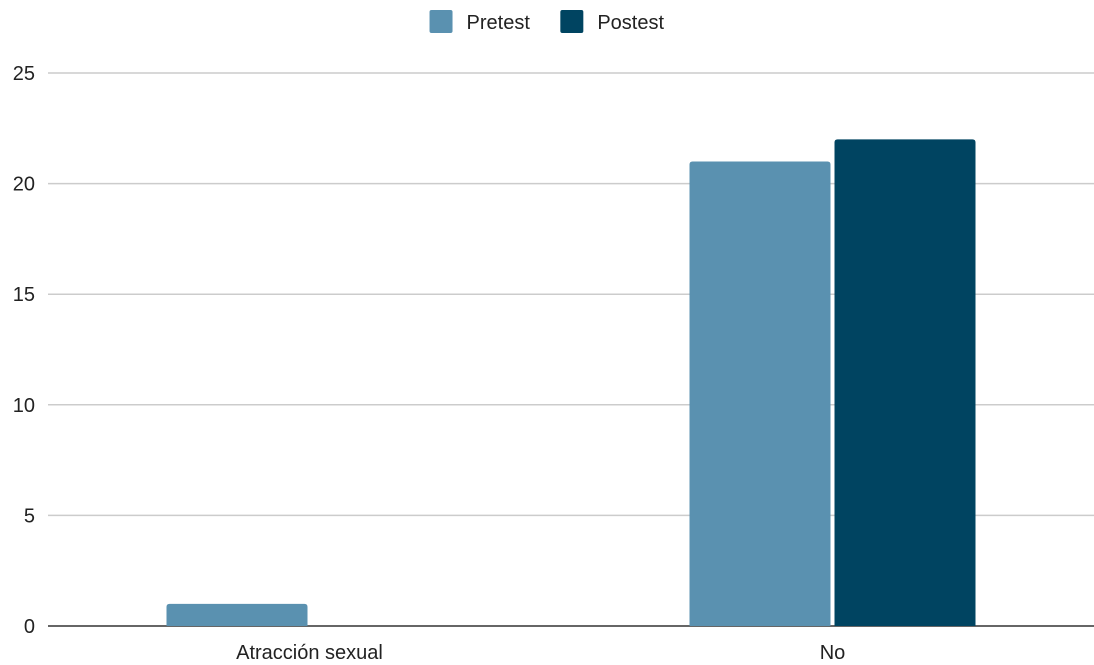  I want to click on y-tick-label: 5, so click(29, 516).